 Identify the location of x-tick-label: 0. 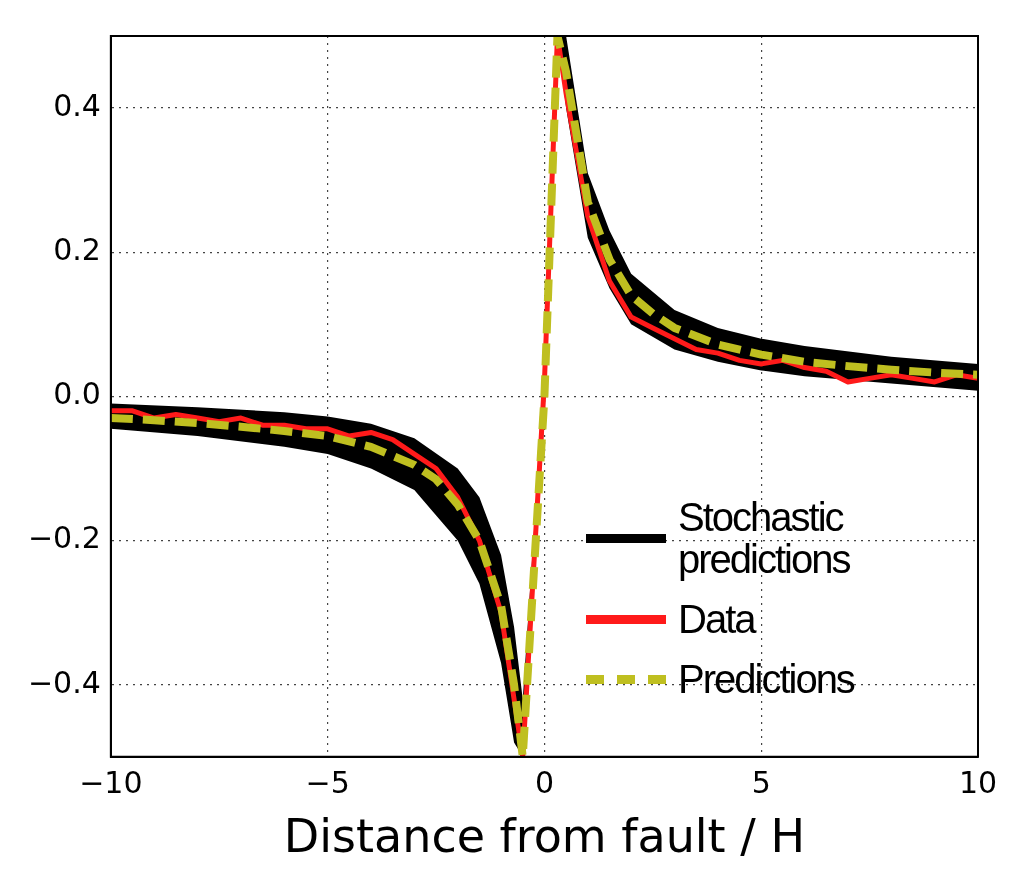
(544, 782).